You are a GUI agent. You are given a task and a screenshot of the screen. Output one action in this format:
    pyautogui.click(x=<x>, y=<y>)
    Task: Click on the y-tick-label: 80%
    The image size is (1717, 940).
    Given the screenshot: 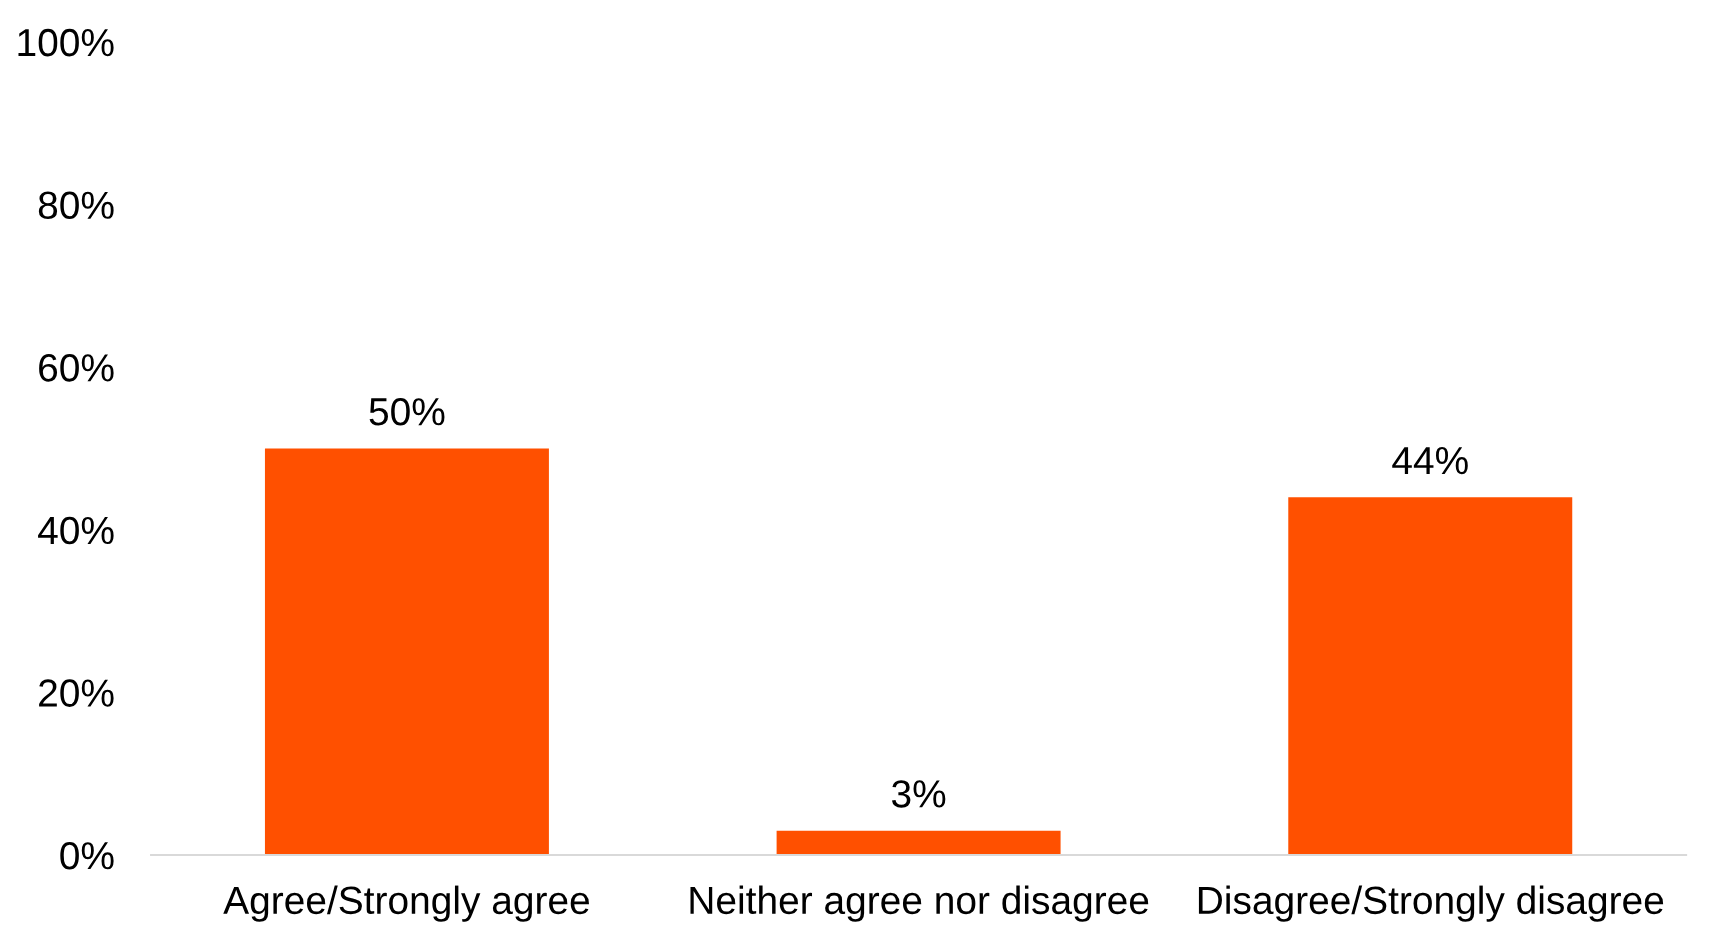 What is the action you would take?
    pyautogui.click(x=76, y=205)
    